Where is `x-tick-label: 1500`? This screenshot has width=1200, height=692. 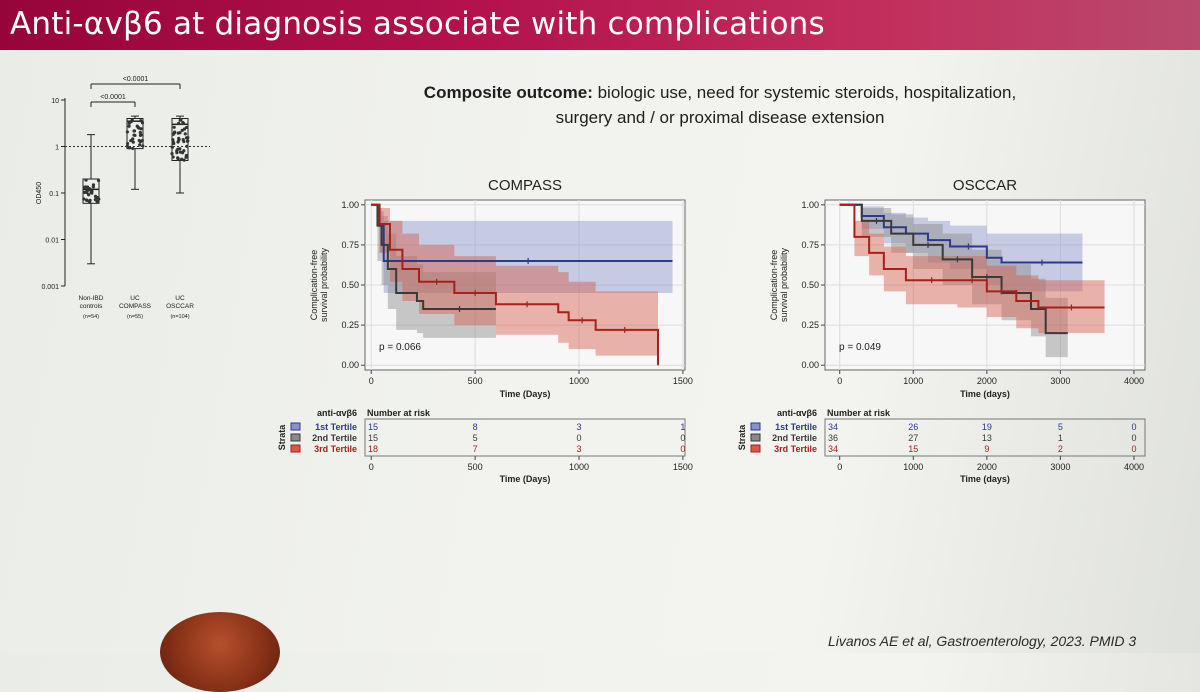
x-tick-label: 1500 is located at coordinates (683, 381).